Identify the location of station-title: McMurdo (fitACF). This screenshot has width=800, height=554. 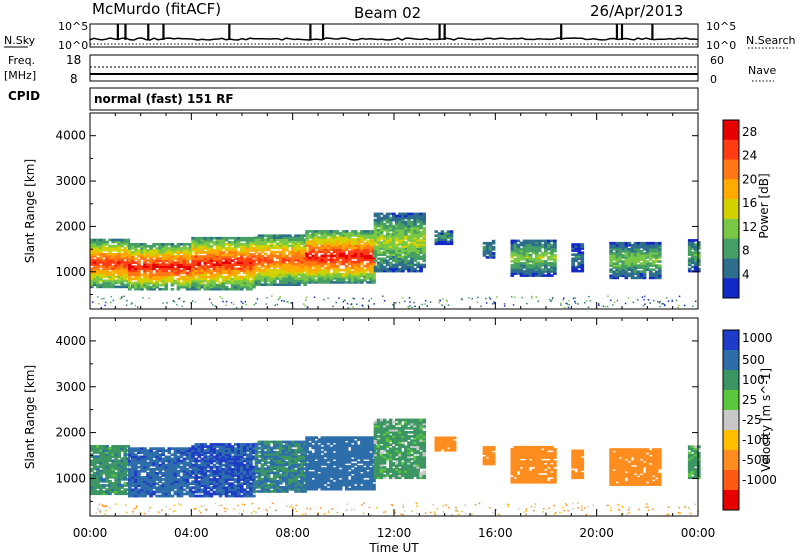
(156, 9).